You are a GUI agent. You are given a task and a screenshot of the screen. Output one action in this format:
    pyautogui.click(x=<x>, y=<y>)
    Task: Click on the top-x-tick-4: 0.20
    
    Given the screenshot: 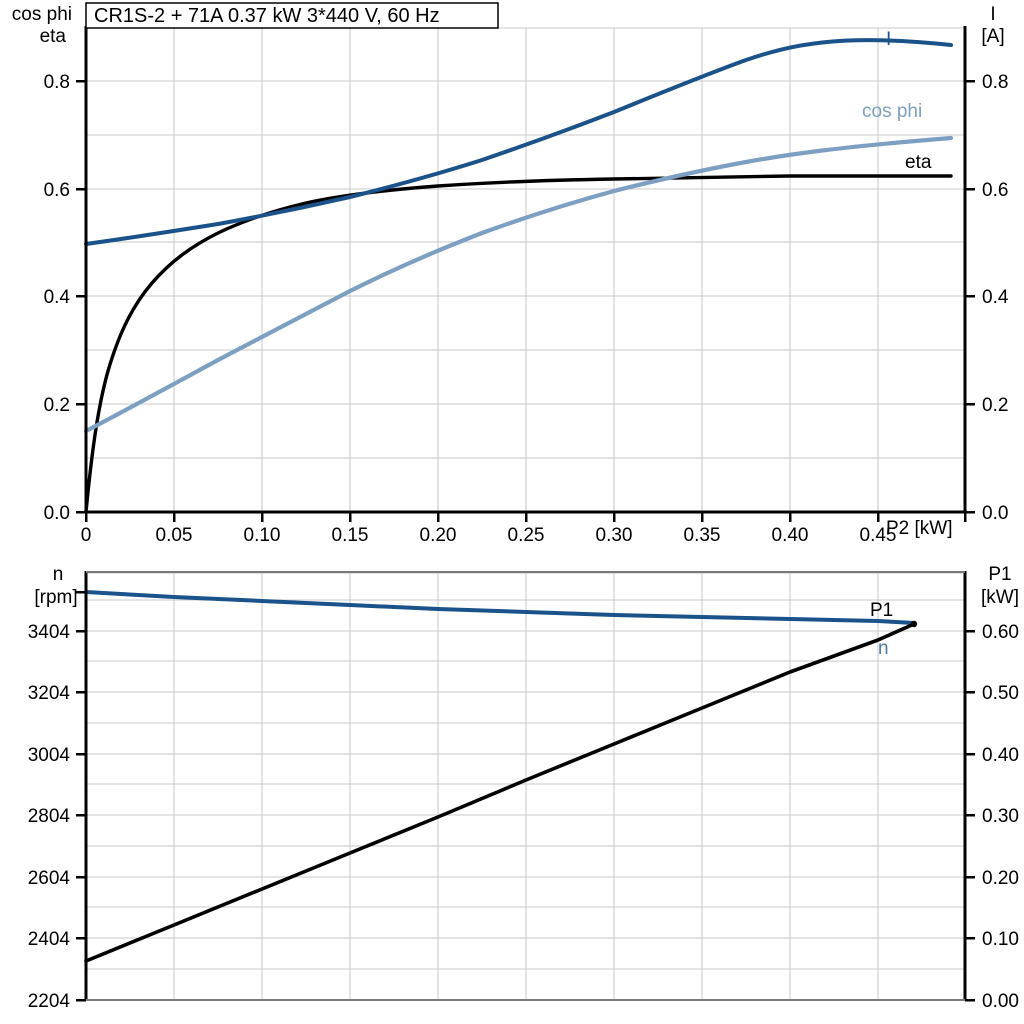 What is the action you would take?
    pyautogui.click(x=438, y=535)
    